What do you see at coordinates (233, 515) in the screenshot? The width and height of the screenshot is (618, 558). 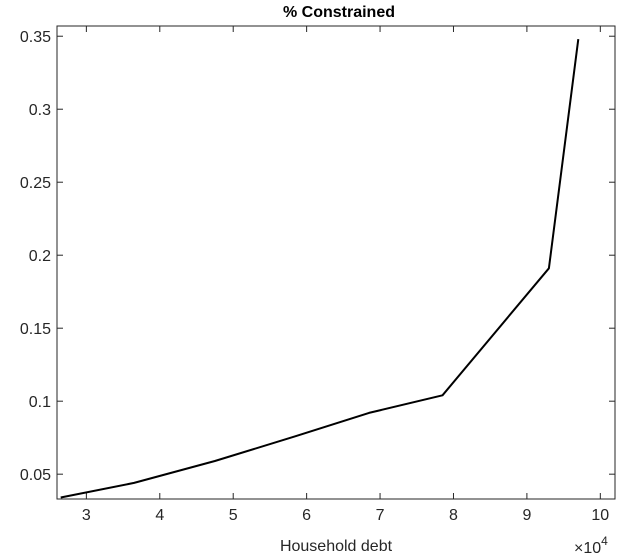 I see `x-tick-label: 5` at bounding box center [233, 515].